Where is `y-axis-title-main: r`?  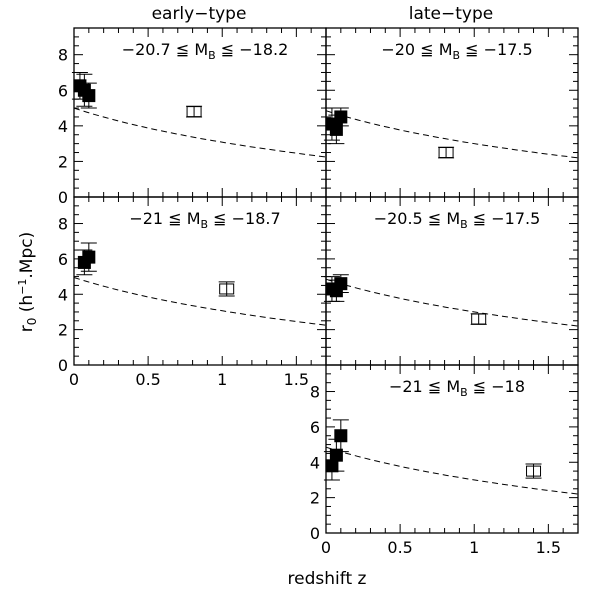
y-axis-title-main: r is located at coordinates (27, 328).